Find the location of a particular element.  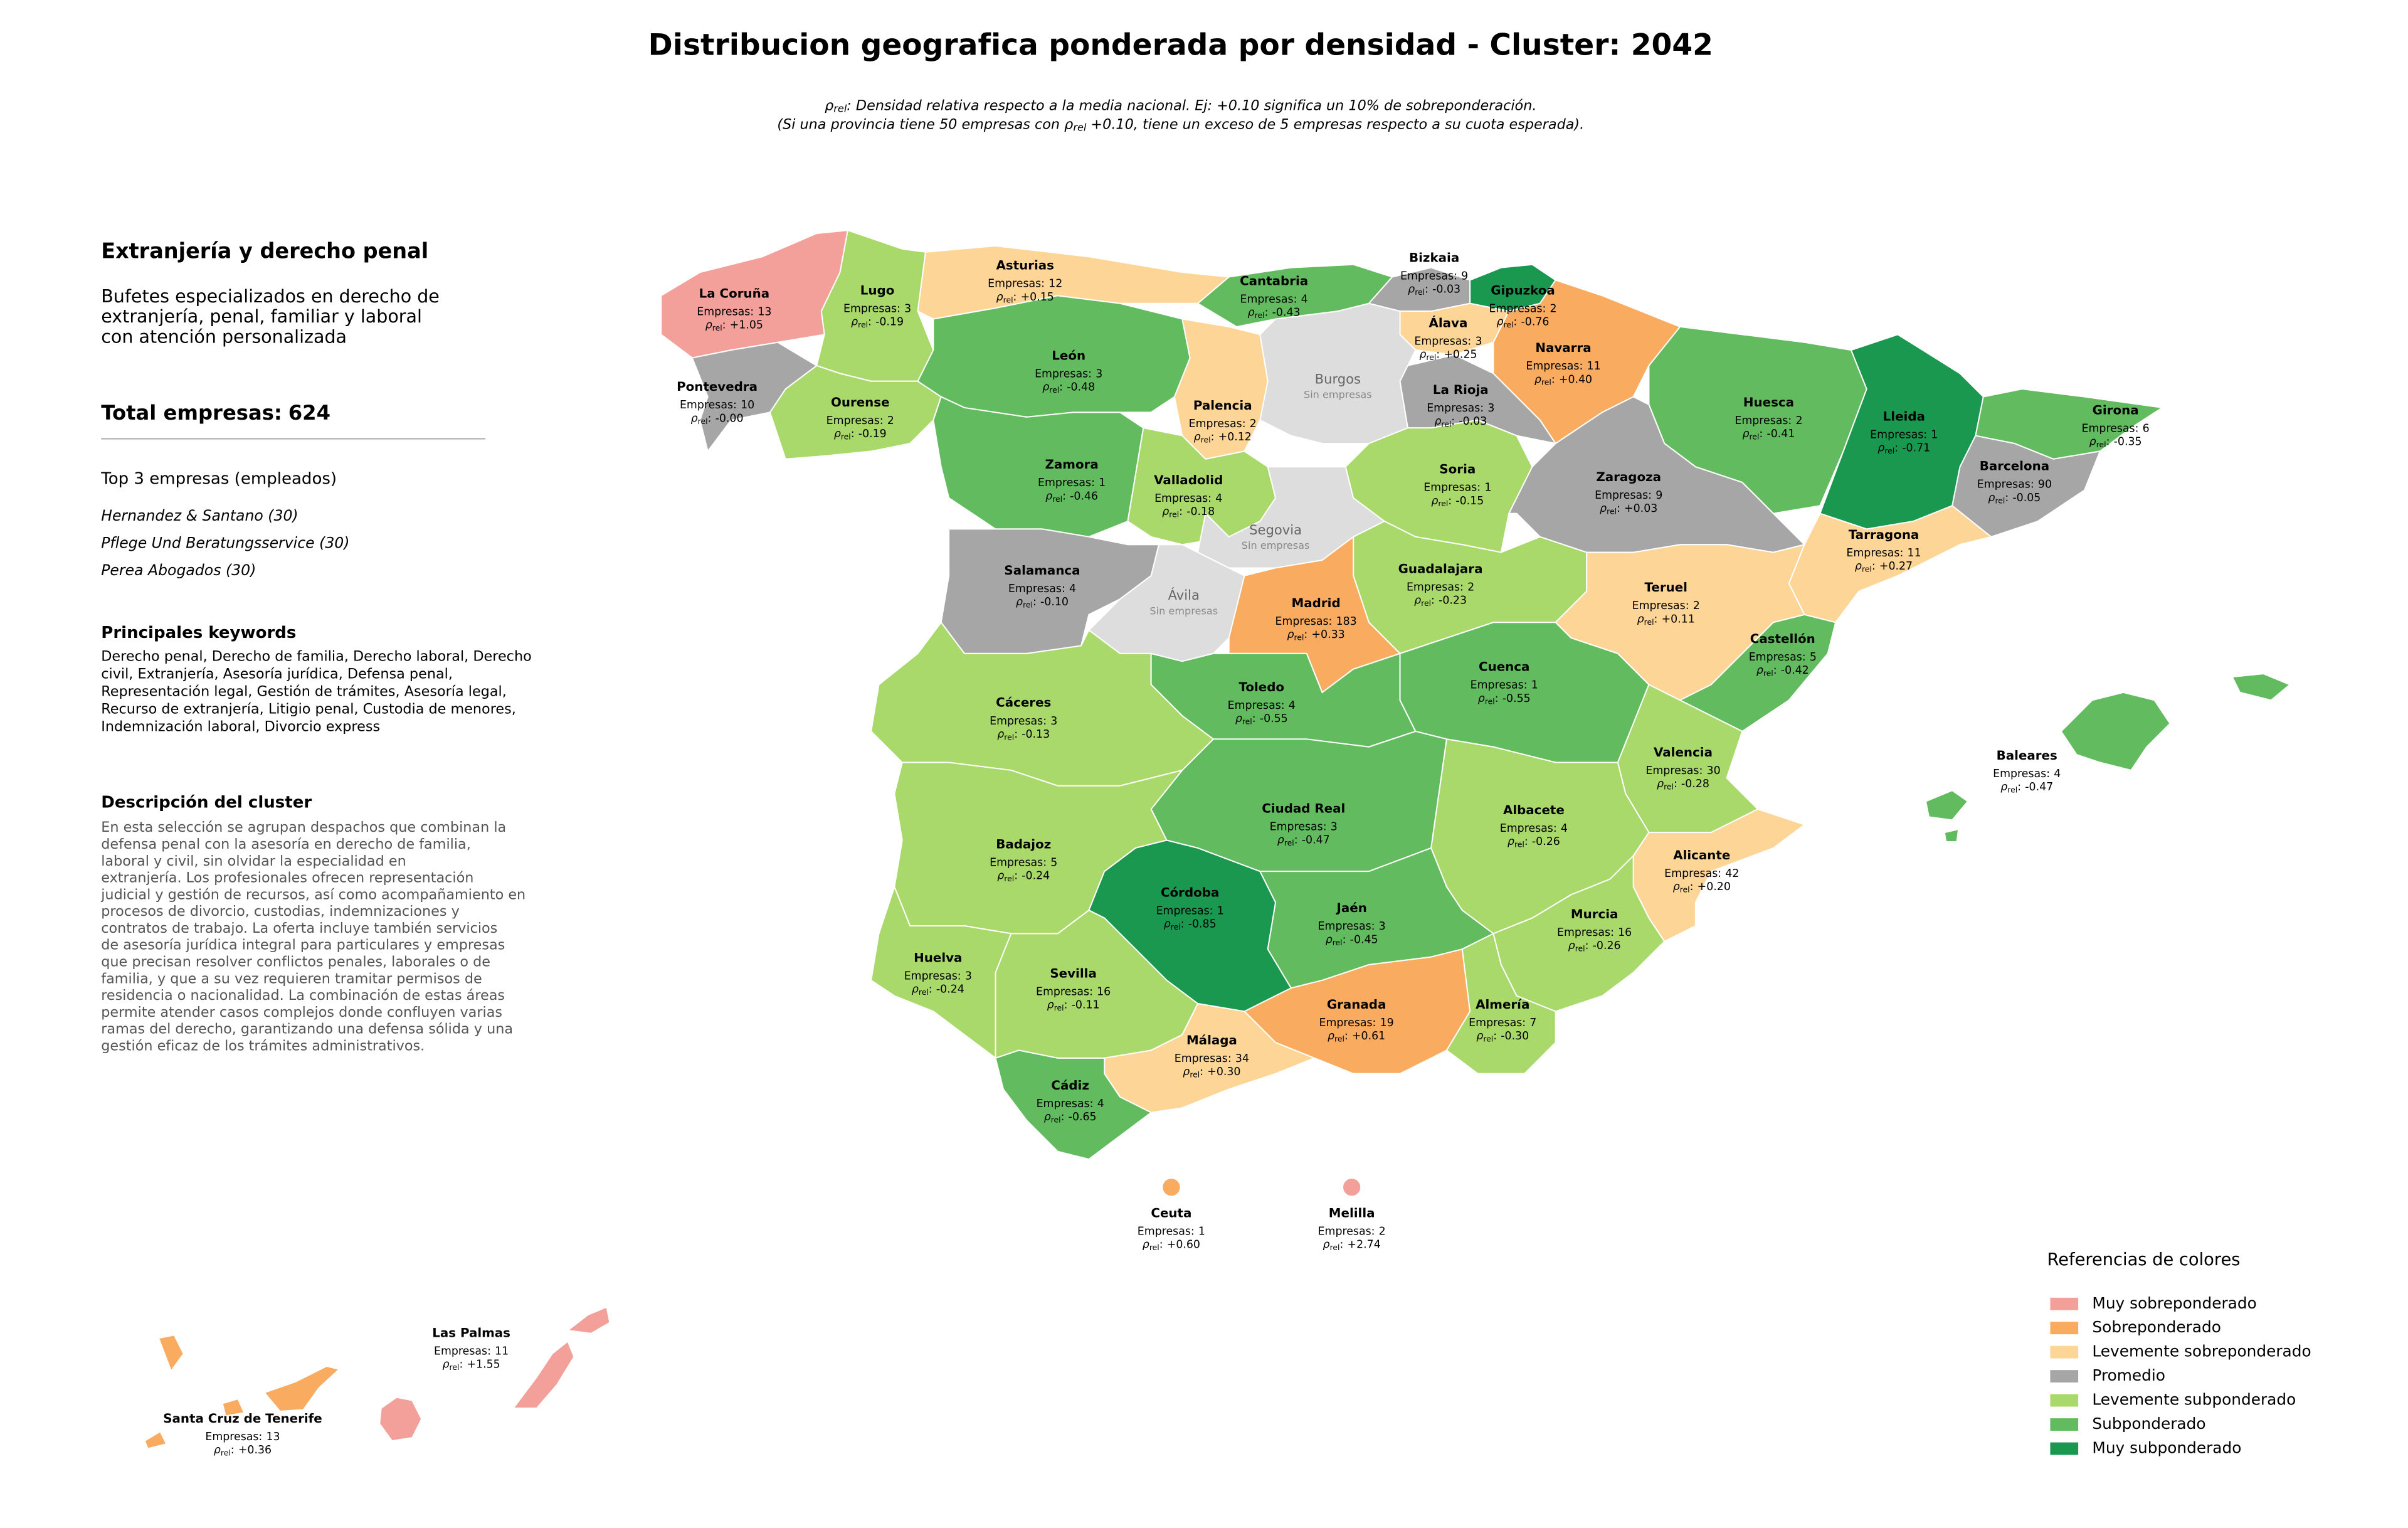

companies-value: 4 is located at coordinates (1292, 705).